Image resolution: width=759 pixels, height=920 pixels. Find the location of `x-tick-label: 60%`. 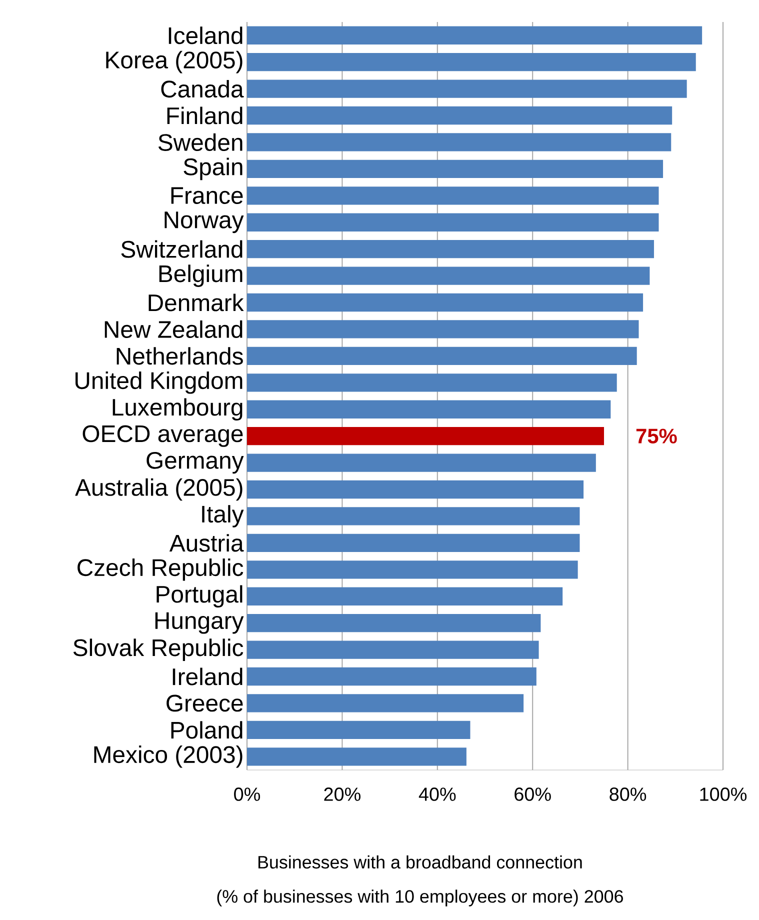

x-tick-label: 60% is located at coordinates (532, 794).